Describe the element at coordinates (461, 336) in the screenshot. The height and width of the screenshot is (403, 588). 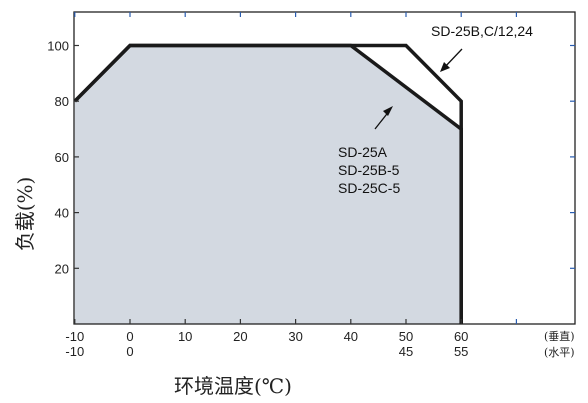
I see `x-tick-label-vertical: 60` at that location.